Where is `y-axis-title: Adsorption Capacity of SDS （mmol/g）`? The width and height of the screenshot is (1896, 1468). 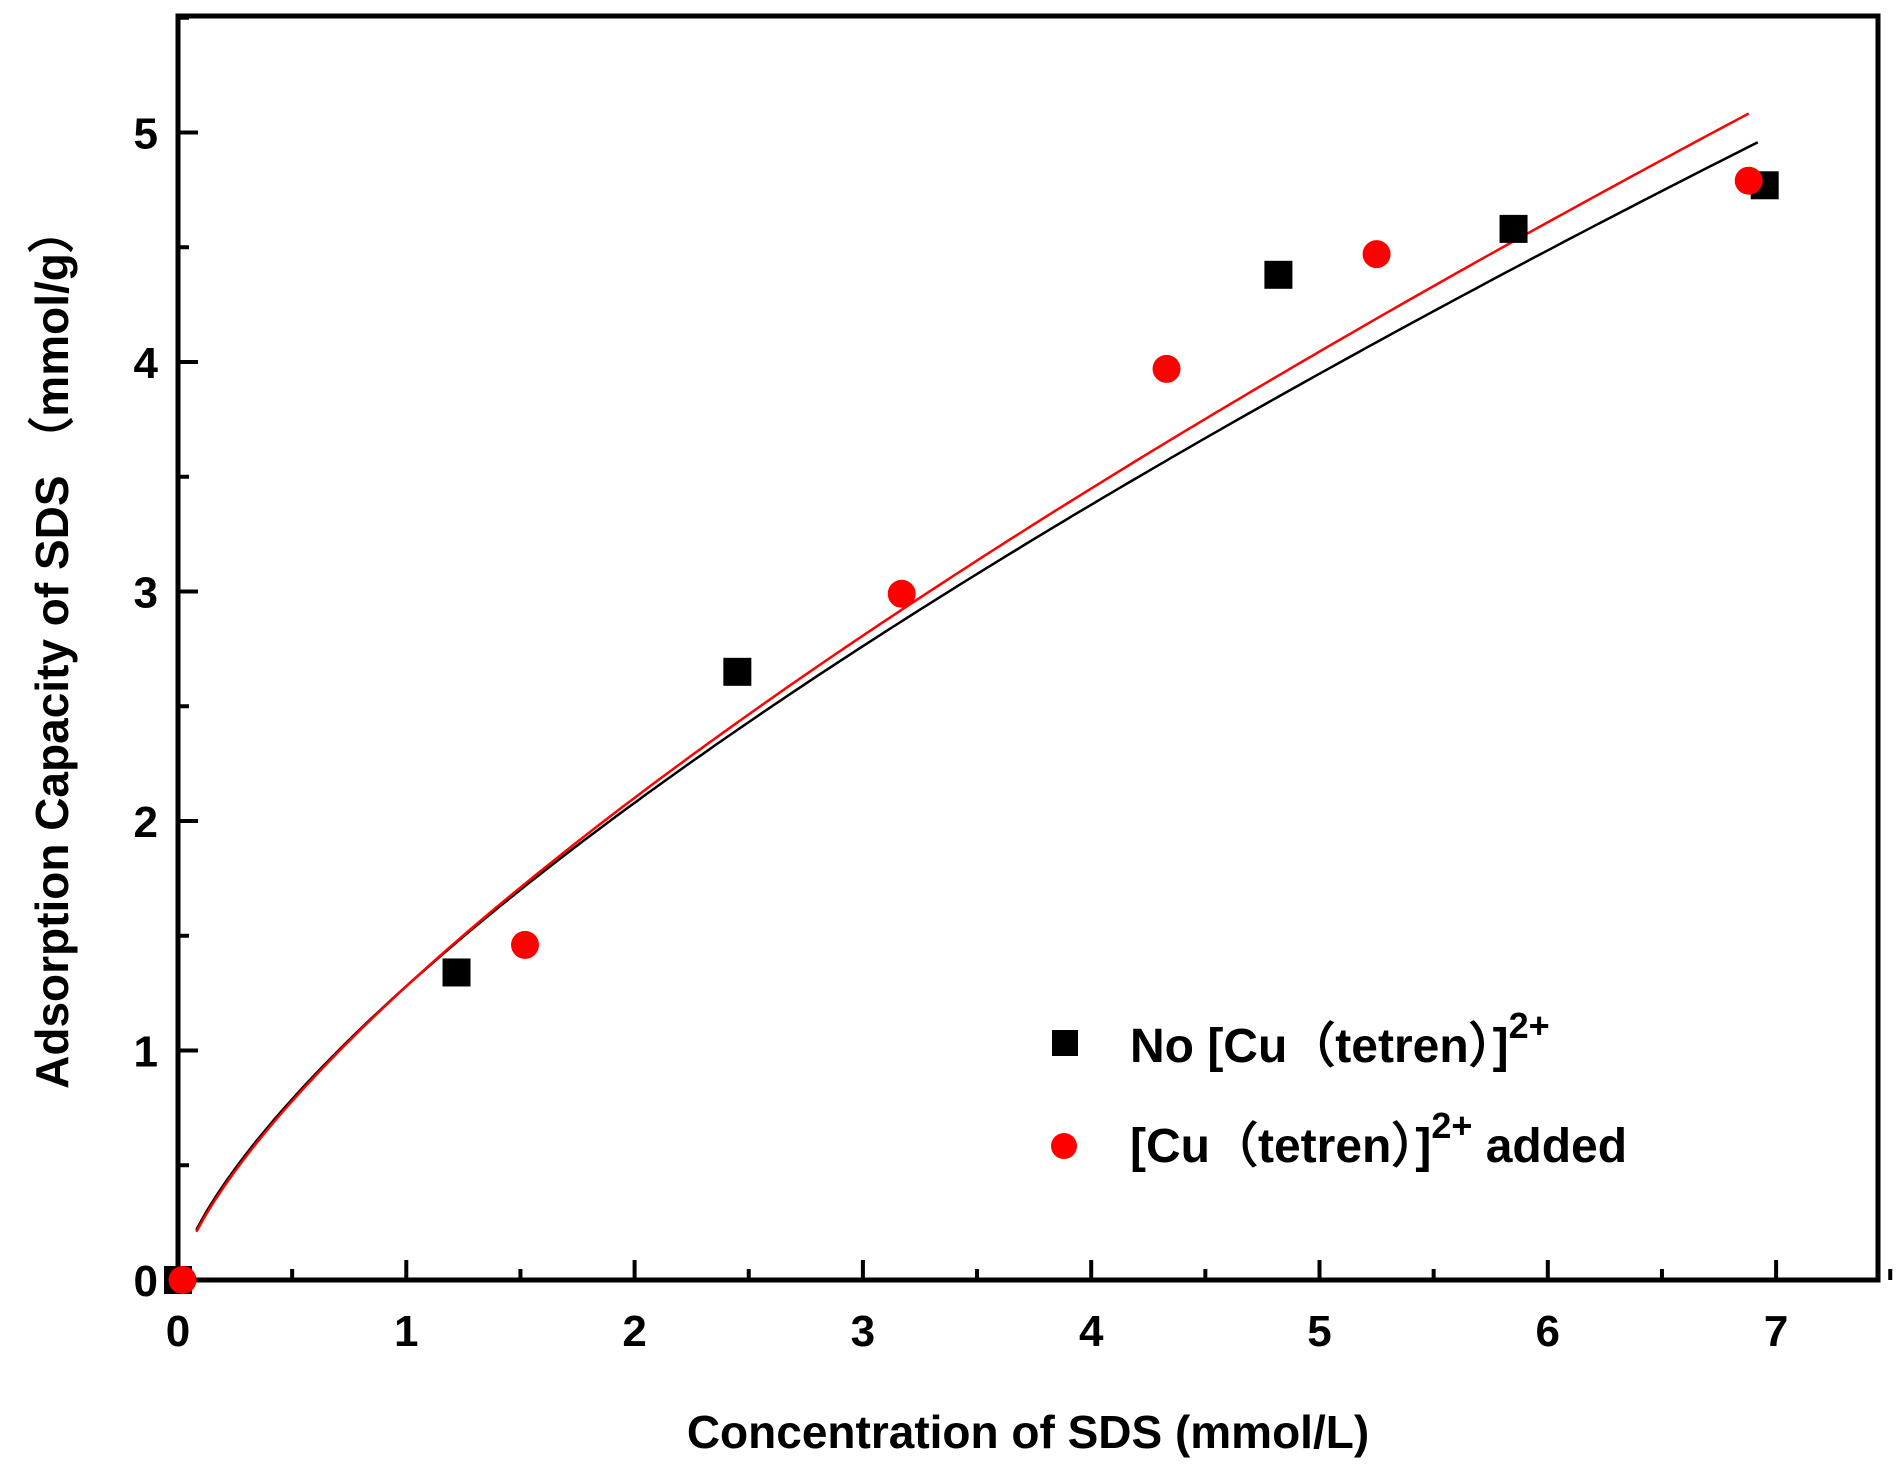 y-axis-title: Adsorption Capacity of SDS （mmol/g） is located at coordinates (52, 648).